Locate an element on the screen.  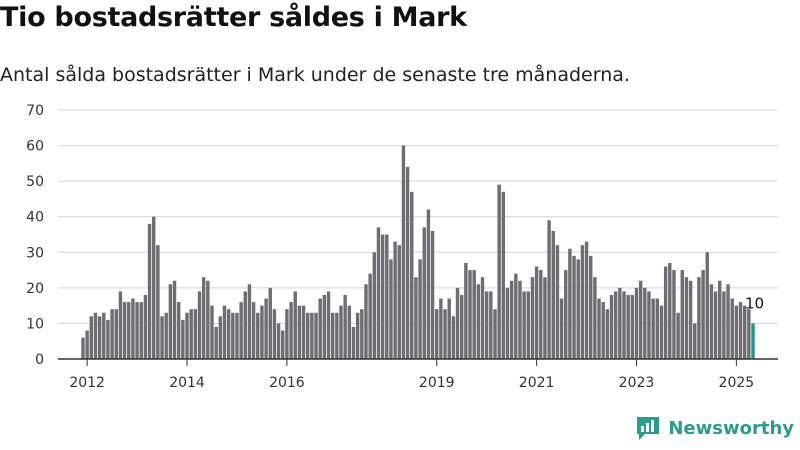
x-tick-label: 2014 is located at coordinates (187, 383).